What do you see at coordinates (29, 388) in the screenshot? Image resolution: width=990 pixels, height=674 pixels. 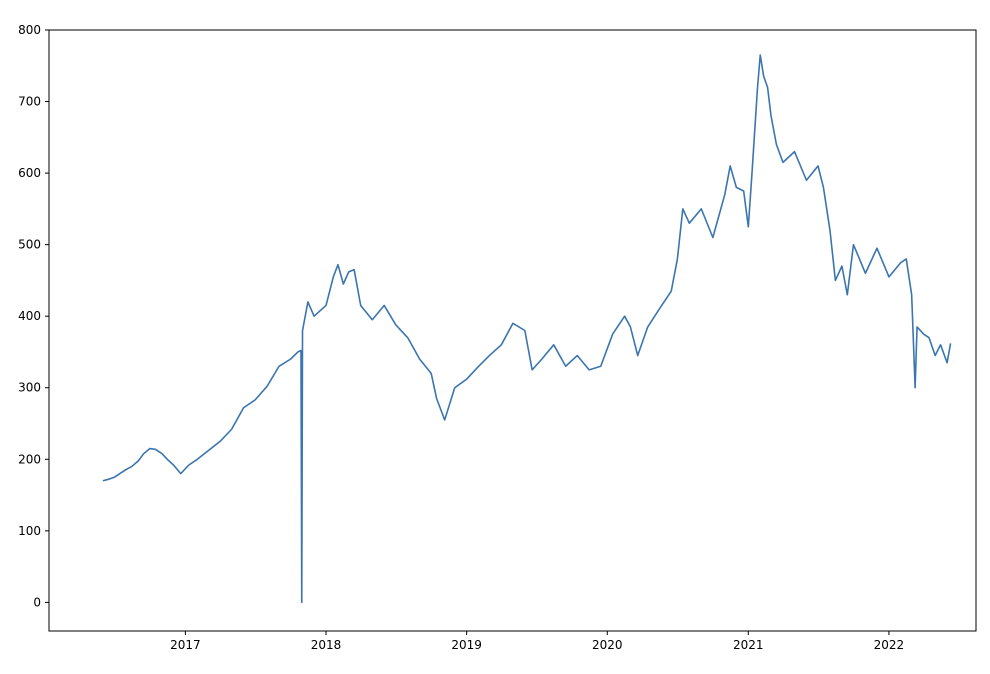 I see `y-tick-label: 300` at bounding box center [29, 388].